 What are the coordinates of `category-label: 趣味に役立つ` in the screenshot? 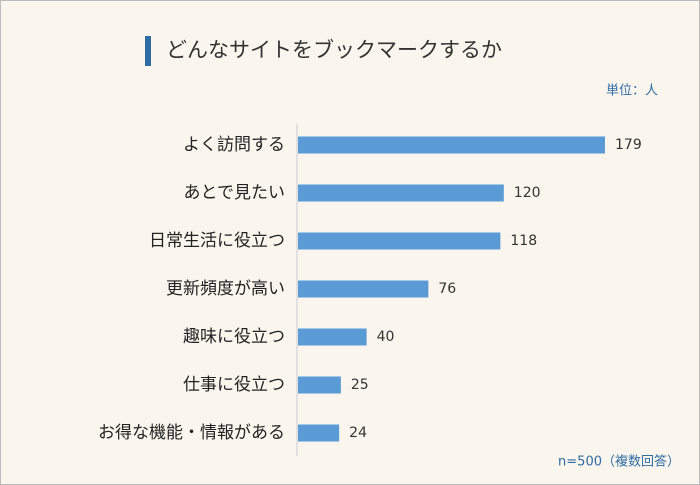 It's located at (234, 337).